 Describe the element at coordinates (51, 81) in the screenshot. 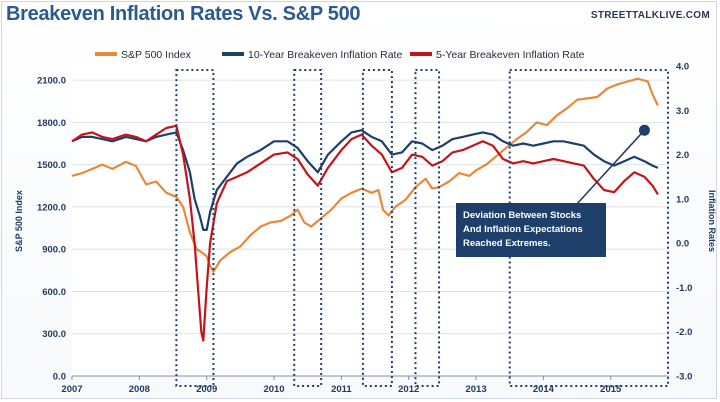

I see `y-tick-label: 2100.0` at that location.